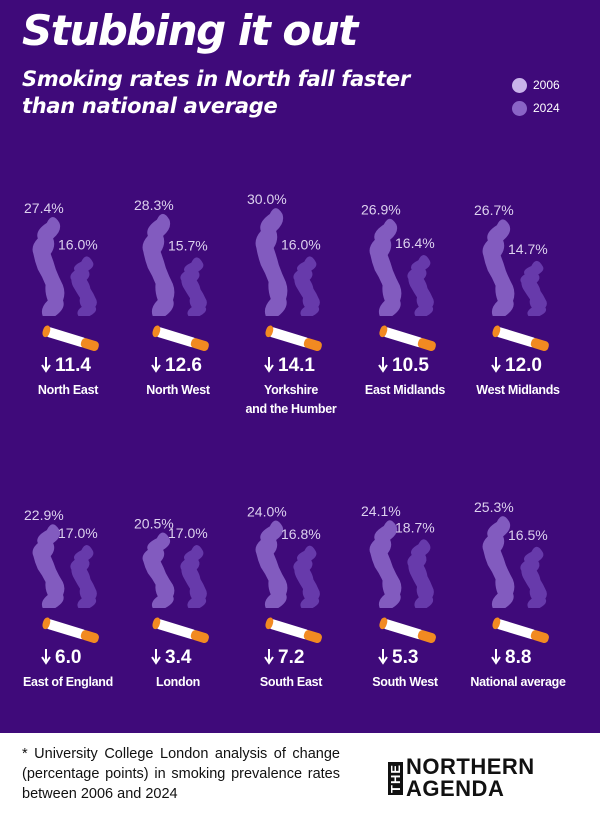 The width and height of the screenshot is (600, 825). I want to click on logo-prefix: THE, so click(395, 778).